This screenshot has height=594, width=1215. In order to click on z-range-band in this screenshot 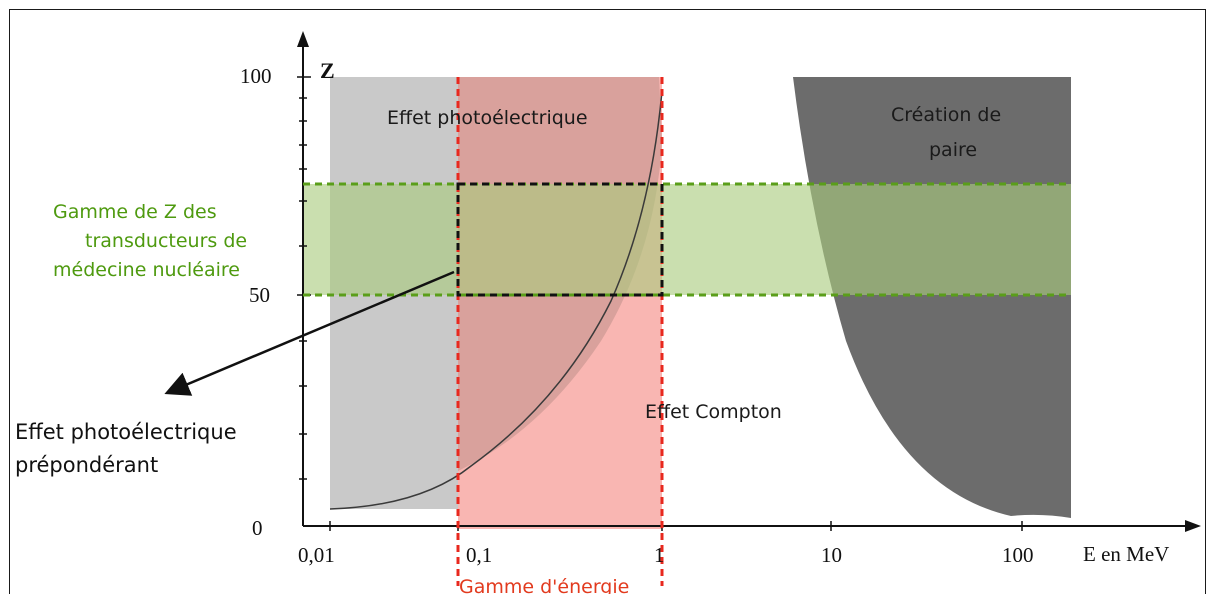, I will do `click(687, 239)`.